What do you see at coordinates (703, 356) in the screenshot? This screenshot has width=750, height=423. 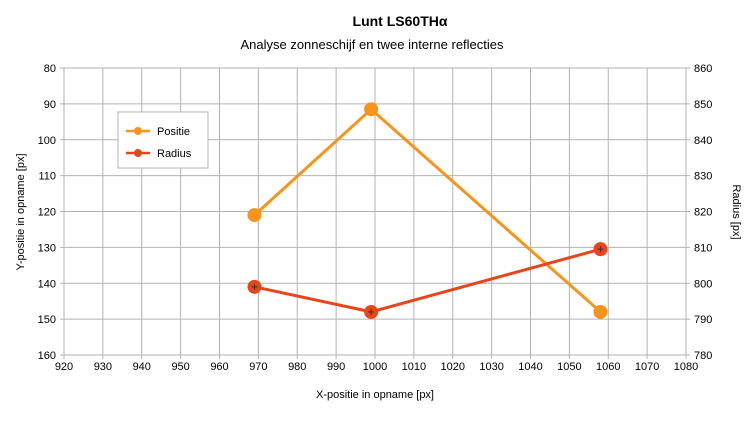 I see `y-right-tick-label: 780` at bounding box center [703, 356].